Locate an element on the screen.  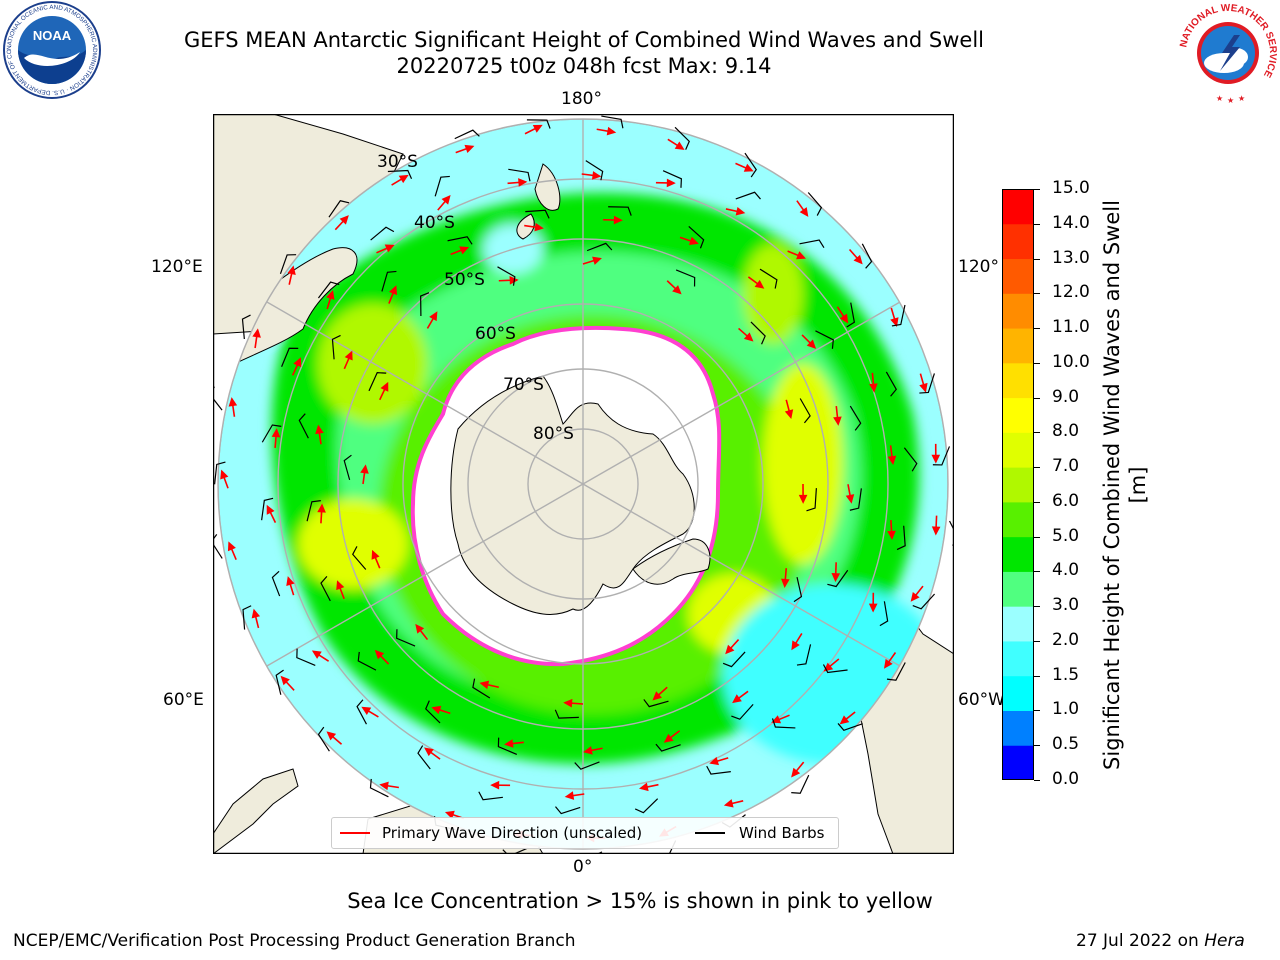
colorbar-tick-label: 1.5 is located at coordinates (1066, 674).